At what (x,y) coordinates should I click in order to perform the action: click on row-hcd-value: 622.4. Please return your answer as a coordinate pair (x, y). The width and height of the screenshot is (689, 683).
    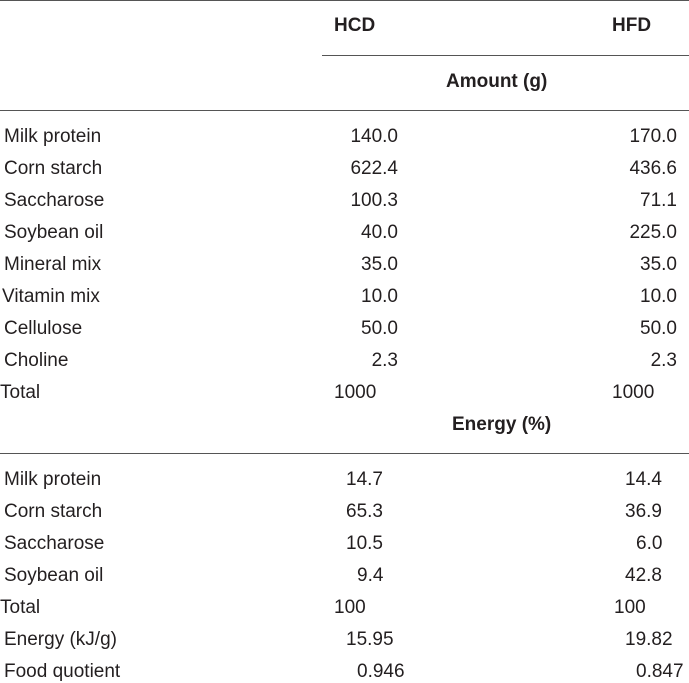
    Looking at the image, I should click on (374, 168).